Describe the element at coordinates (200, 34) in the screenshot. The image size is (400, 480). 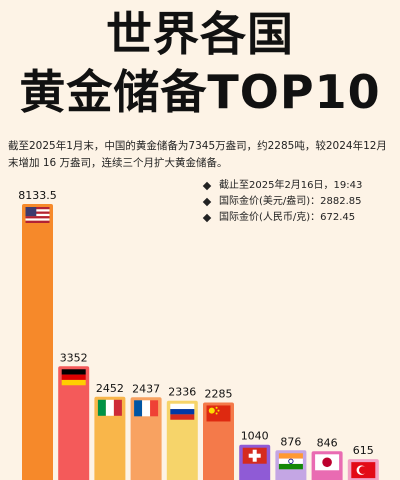
I see `page-title-line1: 世界各国` at that location.